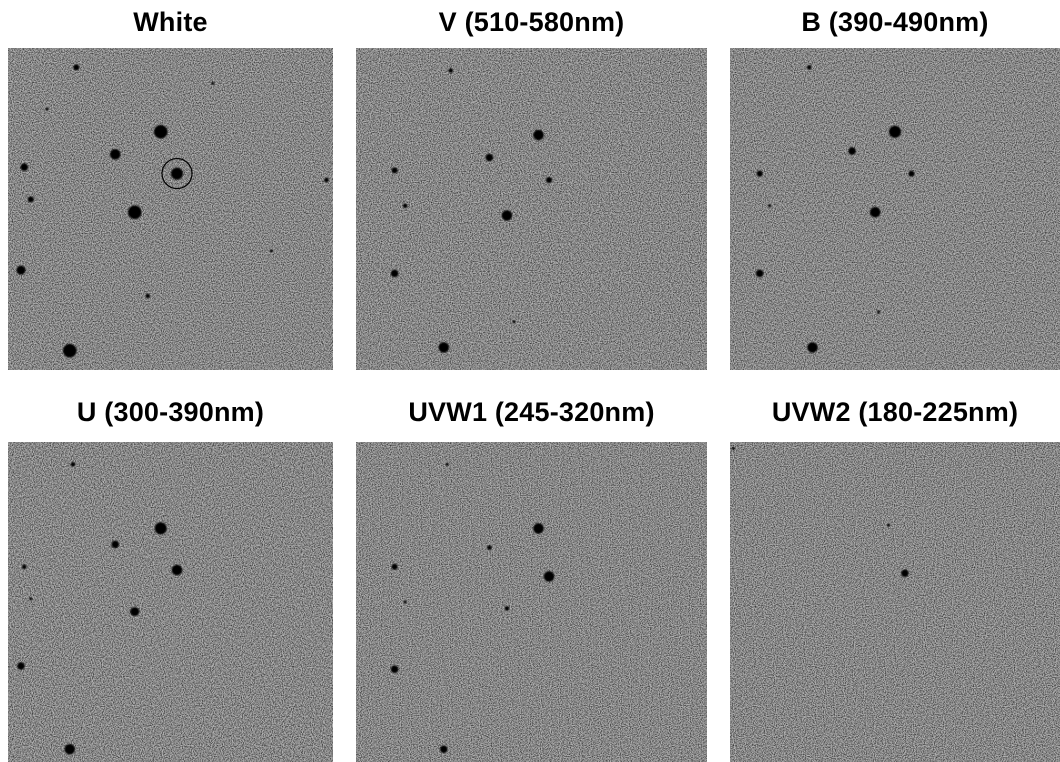 This screenshot has width=1060, height=762. What do you see at coordinates (531, 412) in the screenshot?
I see `panel-title-uvw1: UVW1 (245-320nm)` at bounding box center [531, 412].